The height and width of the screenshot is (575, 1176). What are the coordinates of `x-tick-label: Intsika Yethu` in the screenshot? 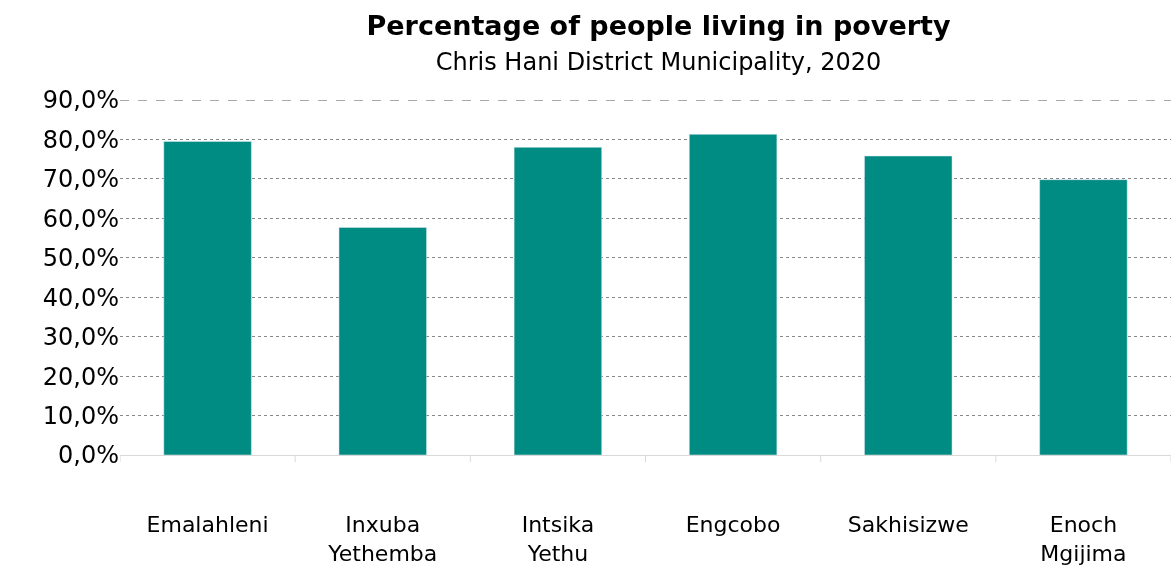 It's located at (558, 539).